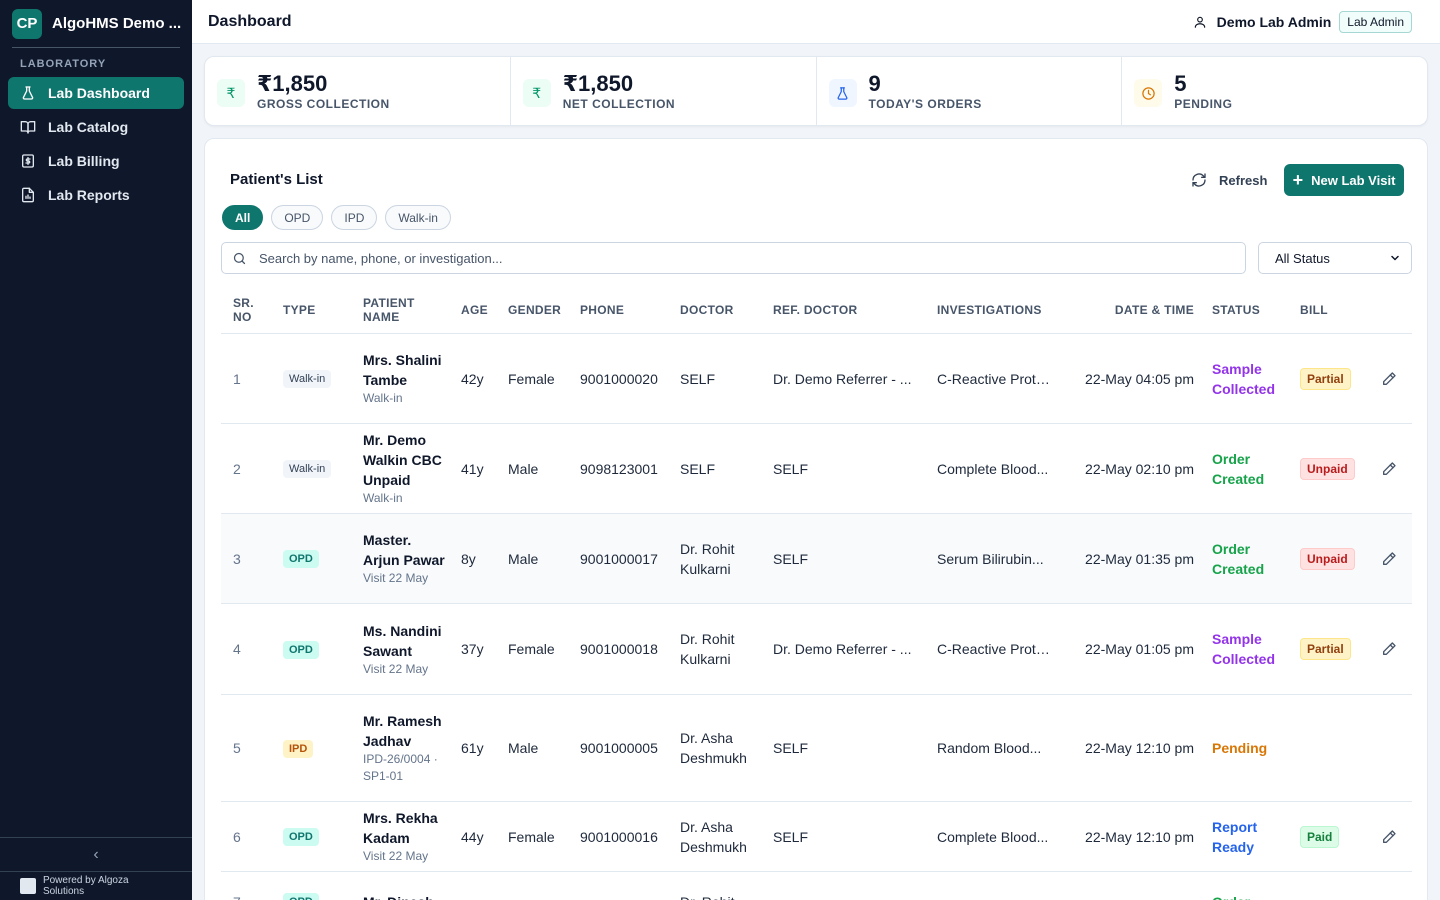 This screenshot has width=1440, height=900. Describe the element at coordinates (237, 468) in the screenshot. I see `cell-sr-no: 2` at that location.